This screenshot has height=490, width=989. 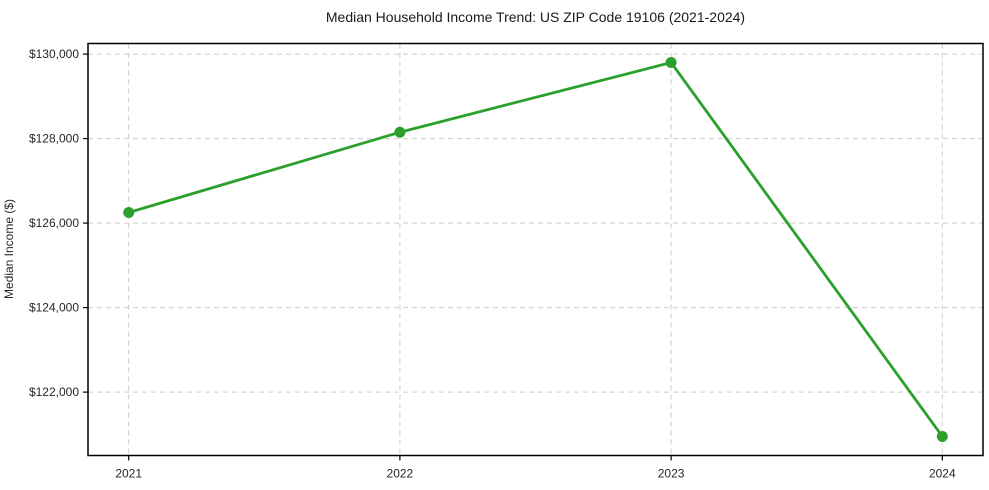 What do you see at coordinates (54, 308) in the screenshot?
I see `y-tick-label: $124,000` at bounding box center [54, 308].